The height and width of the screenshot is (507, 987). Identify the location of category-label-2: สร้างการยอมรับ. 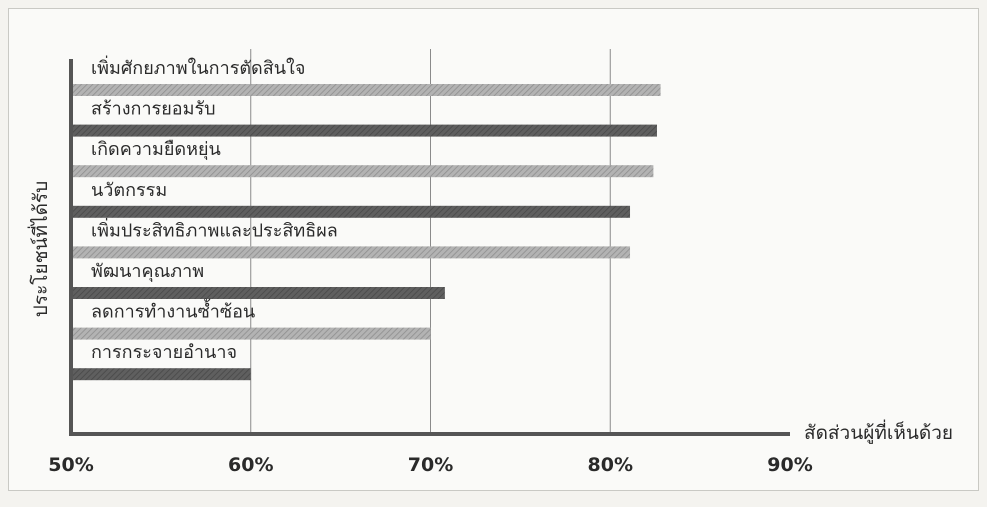
(153, 109).